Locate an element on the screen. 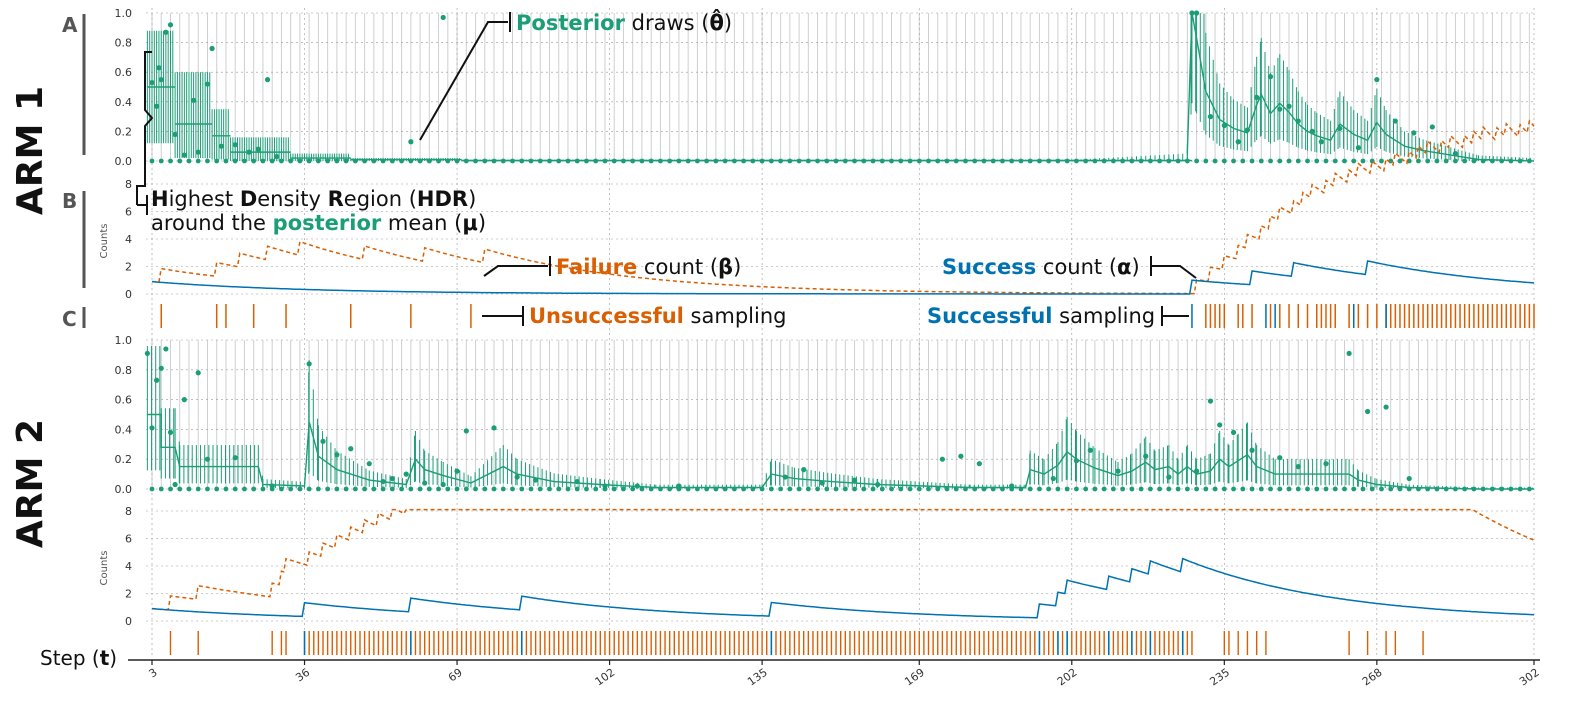  panel-letter-a: A is located at coordinates (70, 25).